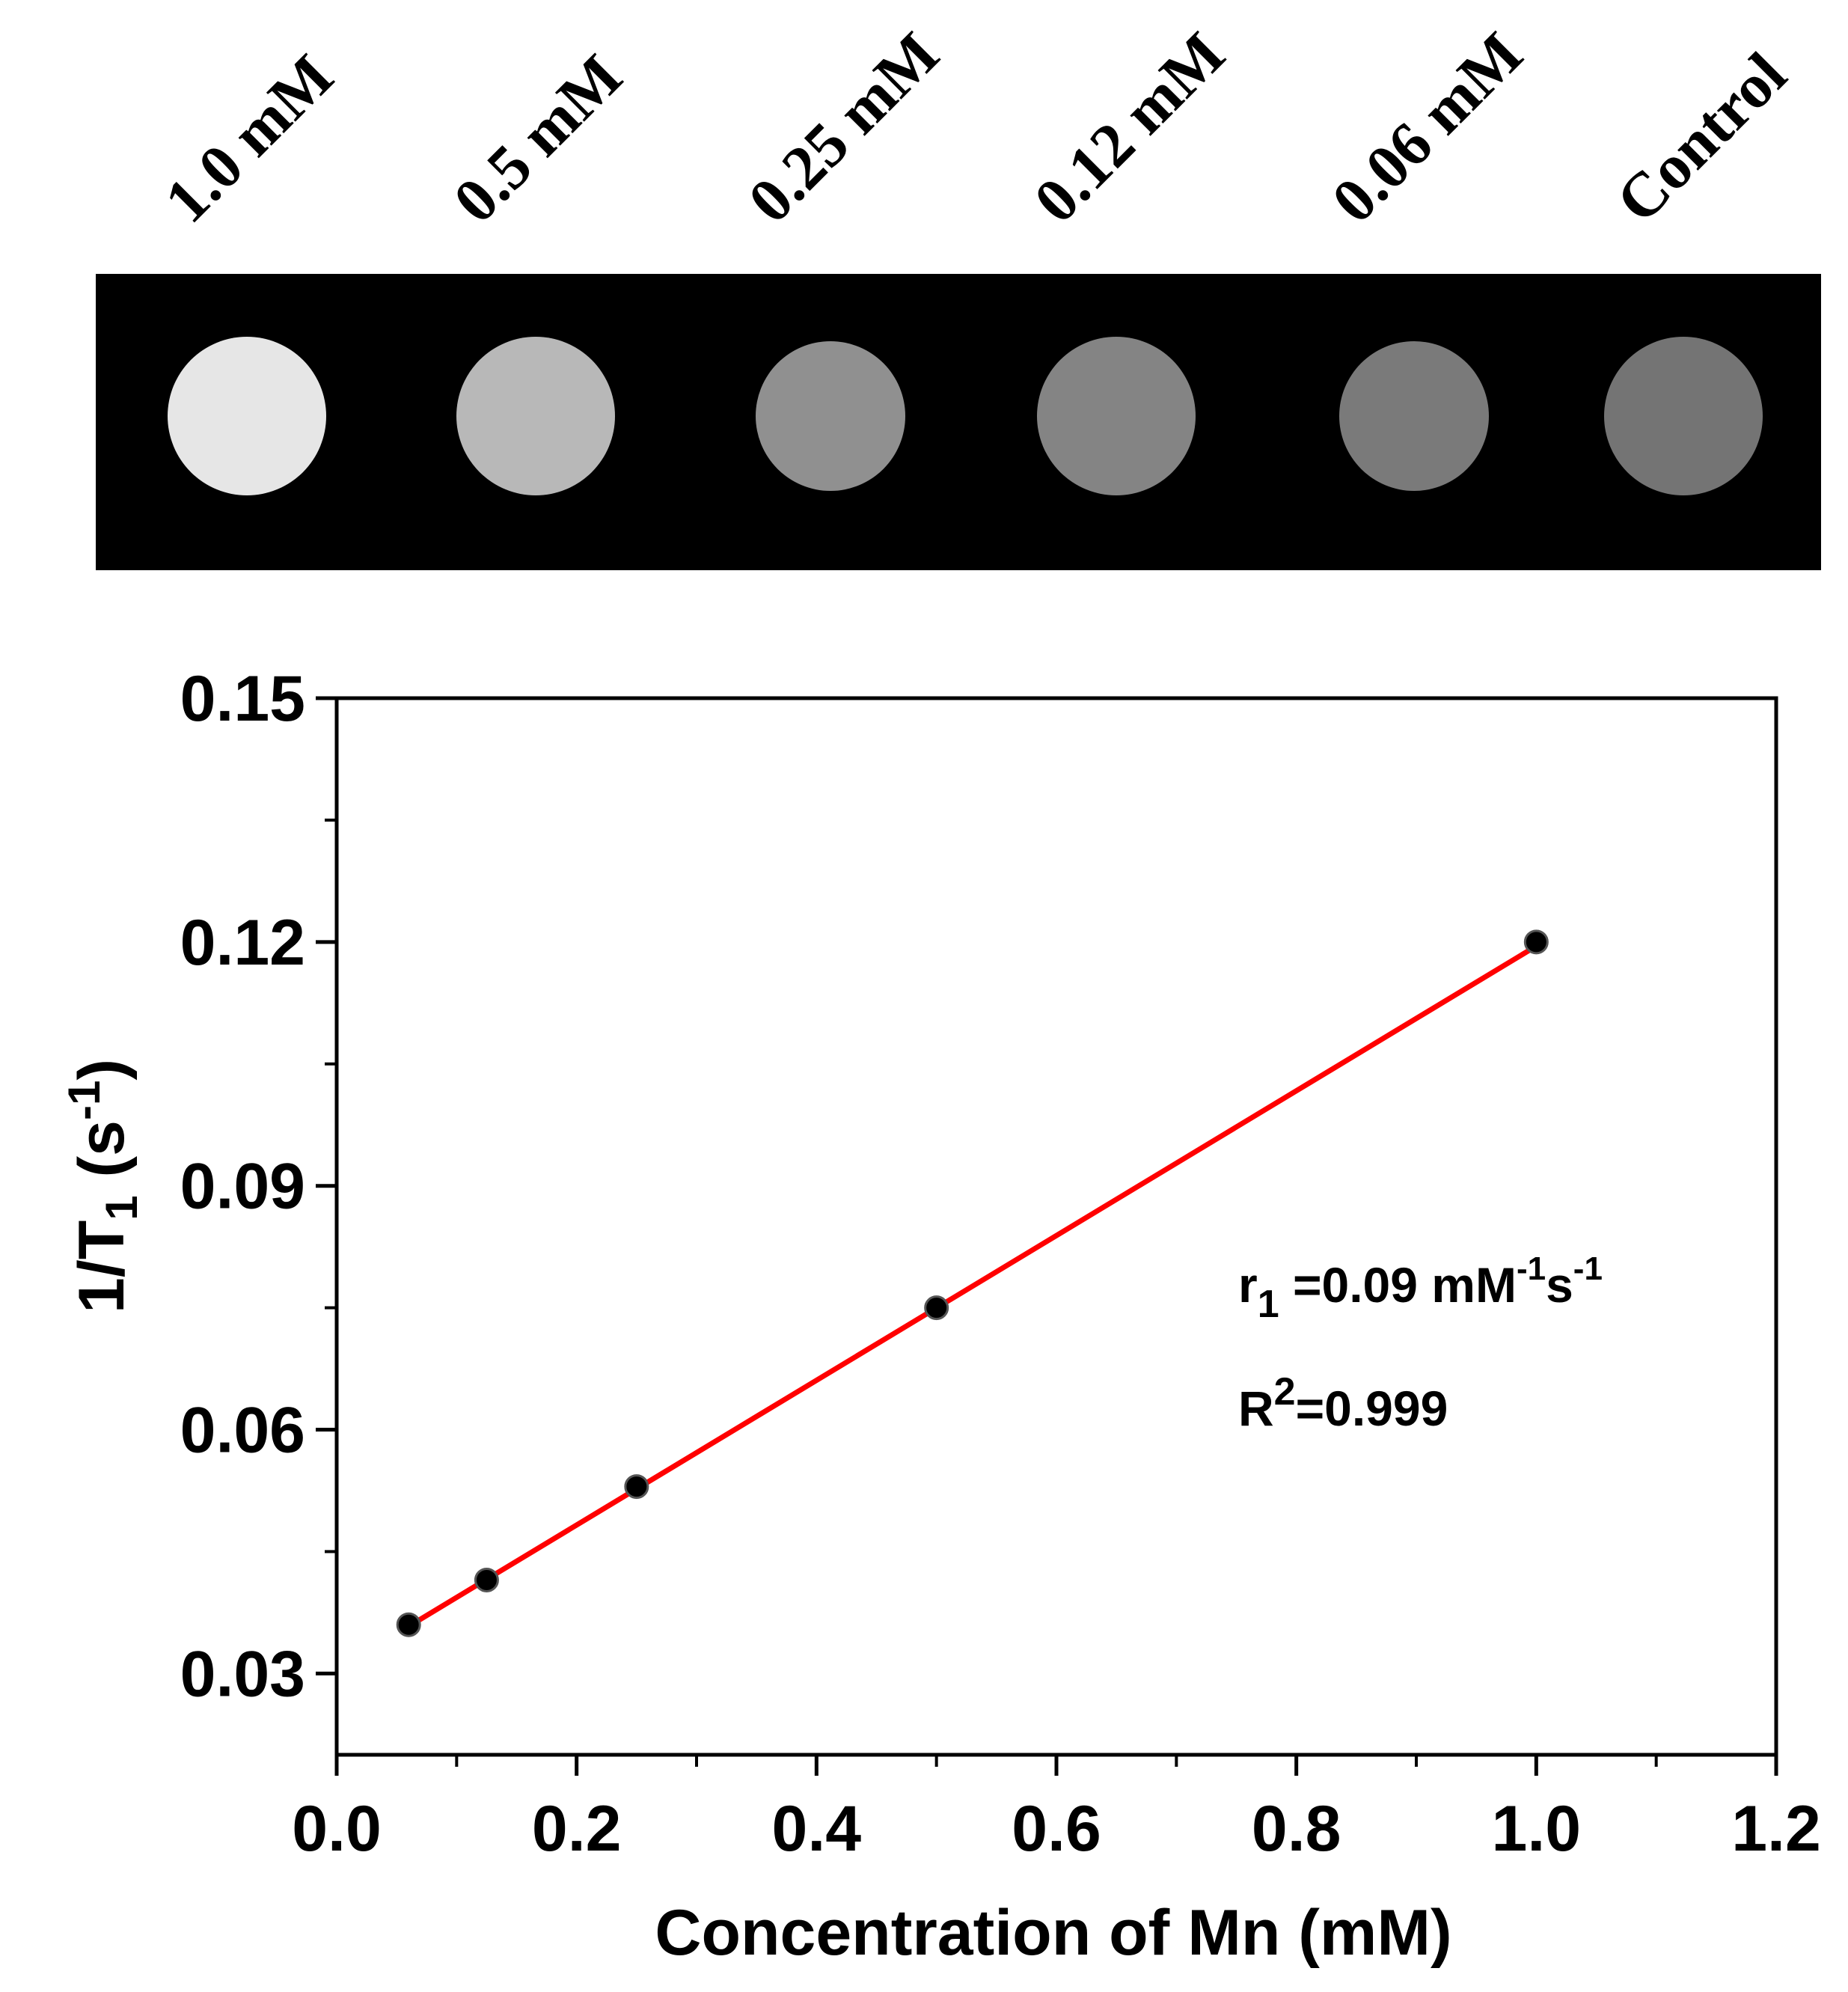  I want to click on y-tick-labels: 0.03 0.06 0.09 0.12 0.15, so click(242, 1186).